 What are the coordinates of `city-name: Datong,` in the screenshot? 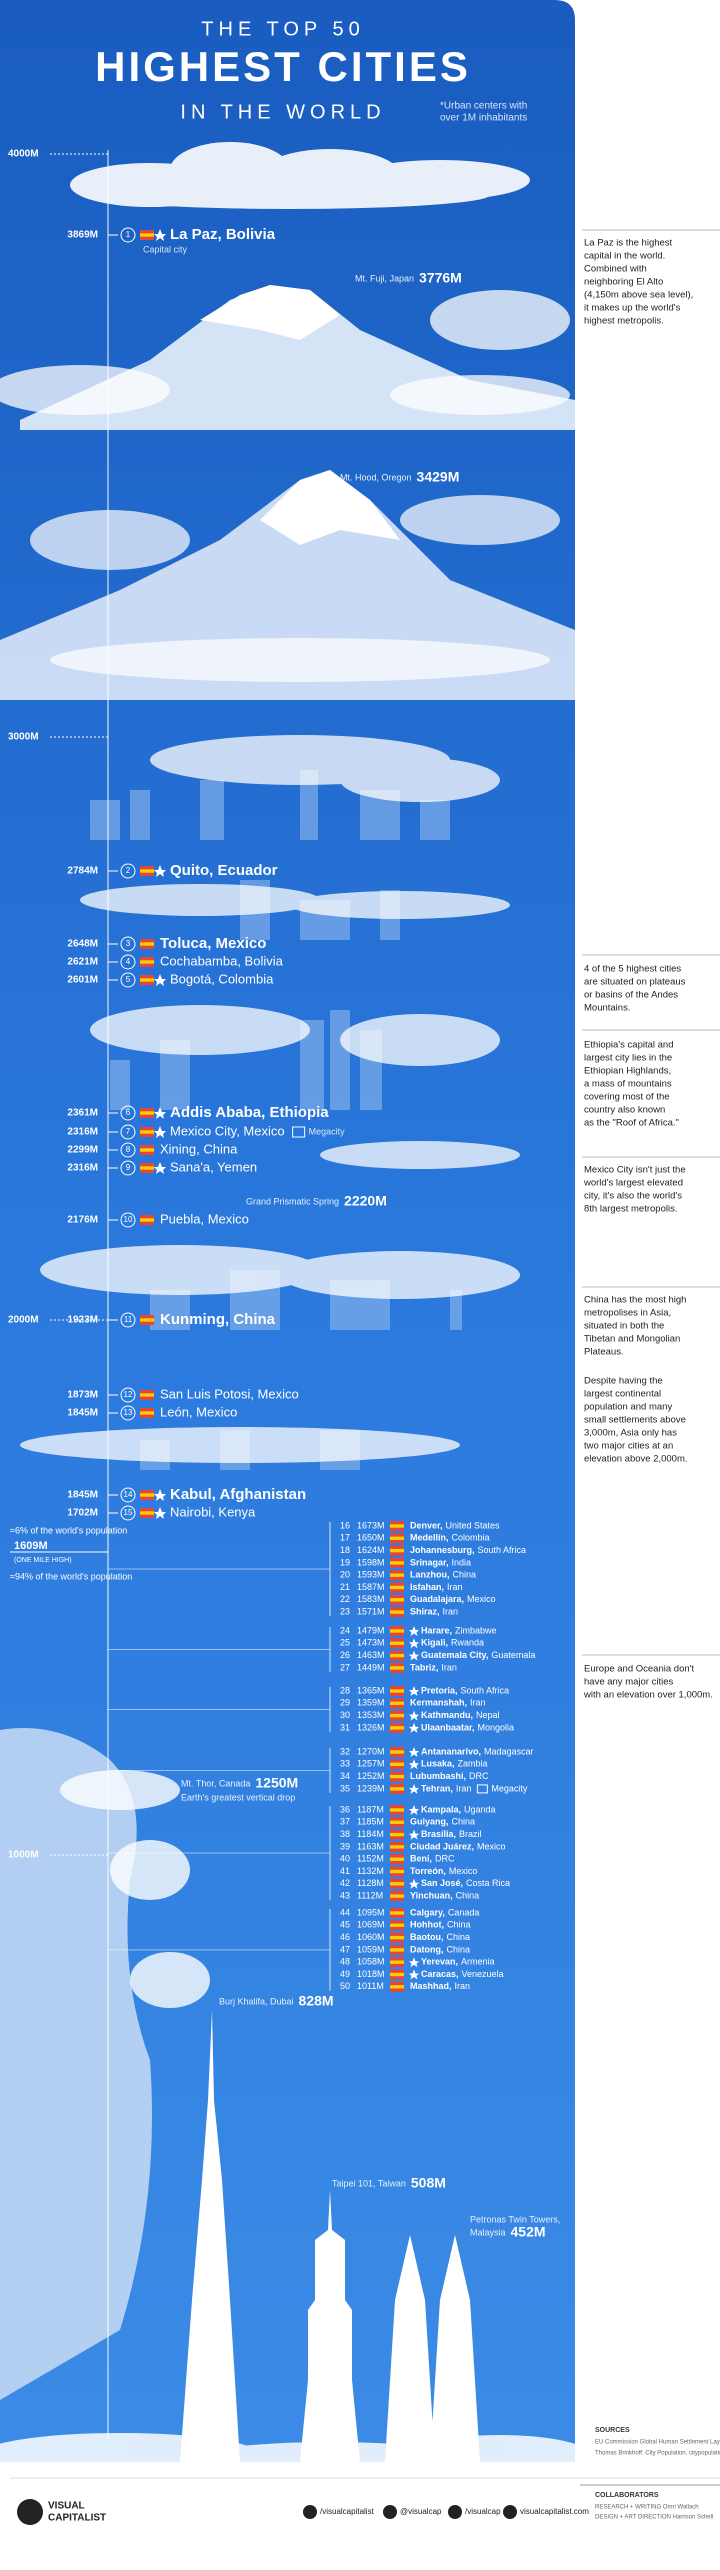 It's located at (427, 1949).